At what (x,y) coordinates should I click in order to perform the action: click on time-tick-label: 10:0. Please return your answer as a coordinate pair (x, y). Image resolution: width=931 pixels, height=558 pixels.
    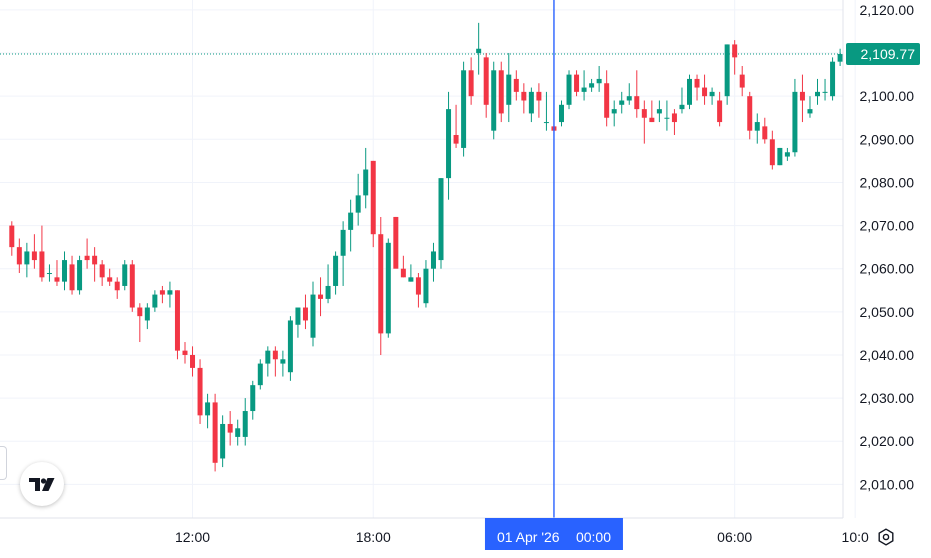
    Looking at the image, I should click on (855, 537).